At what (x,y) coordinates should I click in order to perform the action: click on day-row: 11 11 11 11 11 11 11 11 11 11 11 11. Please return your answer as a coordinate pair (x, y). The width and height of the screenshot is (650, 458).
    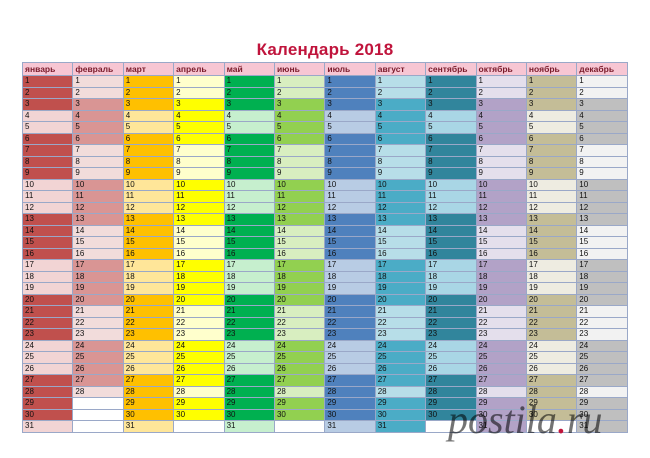
    Looking at the image, I should click on (324, 196).